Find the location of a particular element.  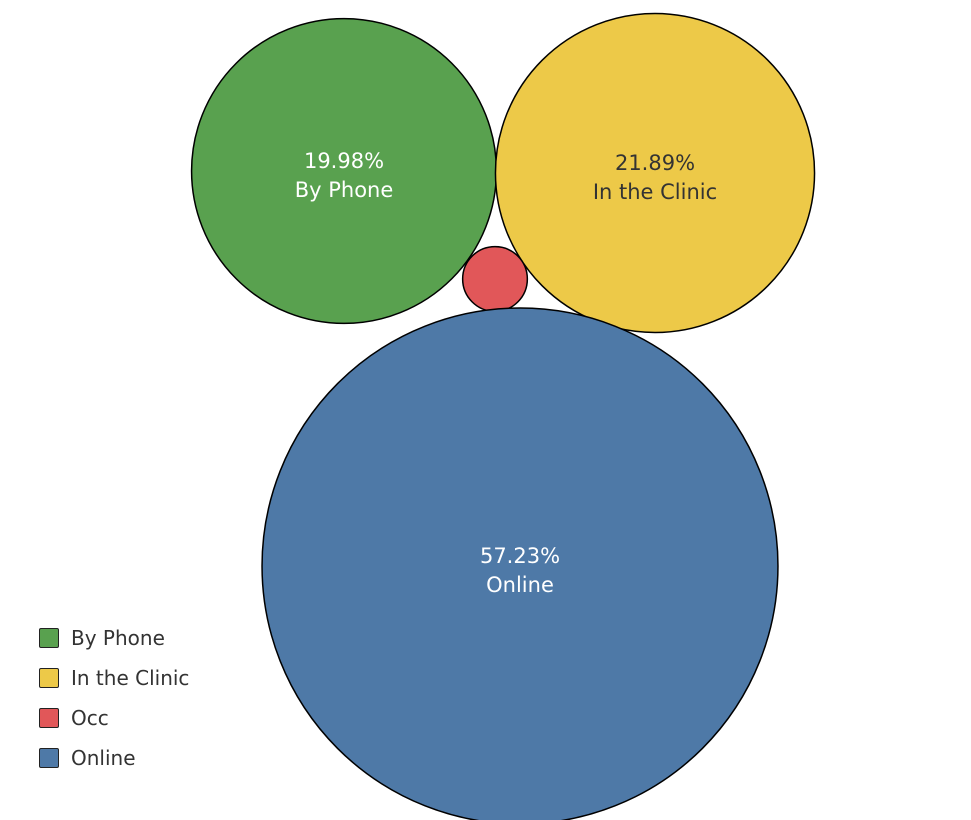

bubble-category-label-by-phone: By Phone is located at coordinates (344, 190).